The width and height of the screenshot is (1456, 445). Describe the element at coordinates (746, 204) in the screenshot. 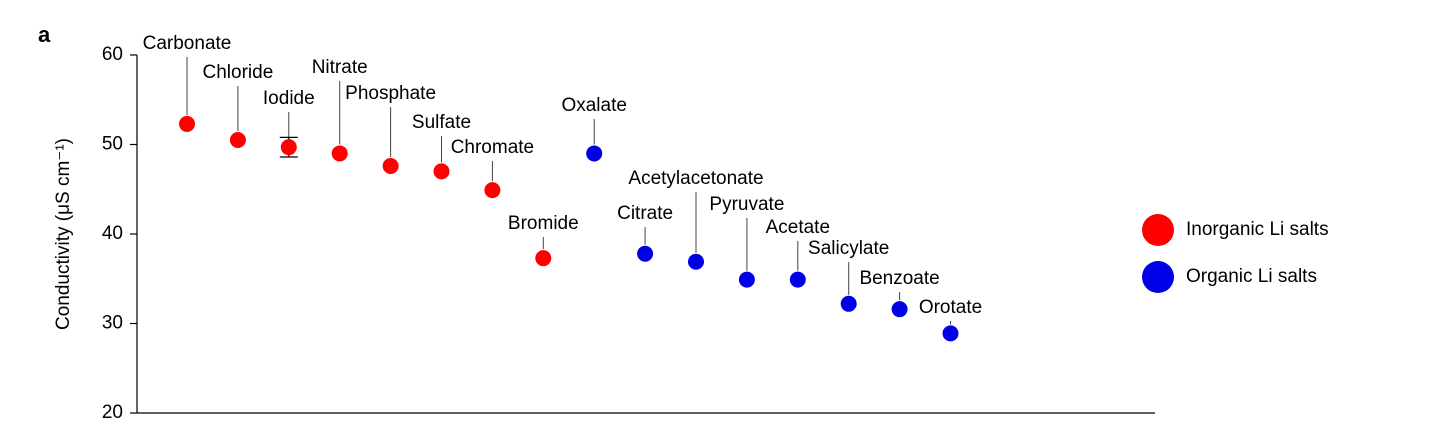

I see `point-label: Pyruvate` at that location.